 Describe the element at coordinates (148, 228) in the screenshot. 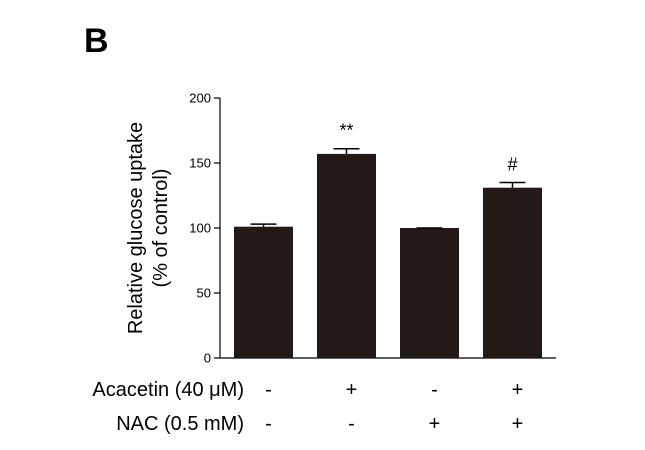

I see `y-axis-label: Relative glucose uptake (% of control)` at that location.